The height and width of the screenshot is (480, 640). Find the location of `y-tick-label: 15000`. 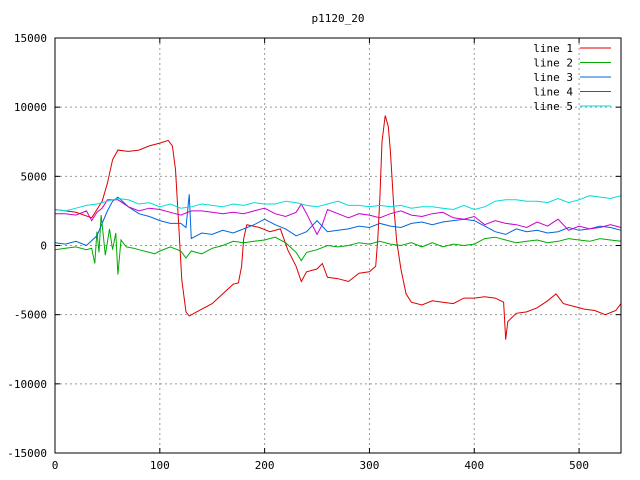

y-tick-label: 15000 is located at coordinates (30, 38).